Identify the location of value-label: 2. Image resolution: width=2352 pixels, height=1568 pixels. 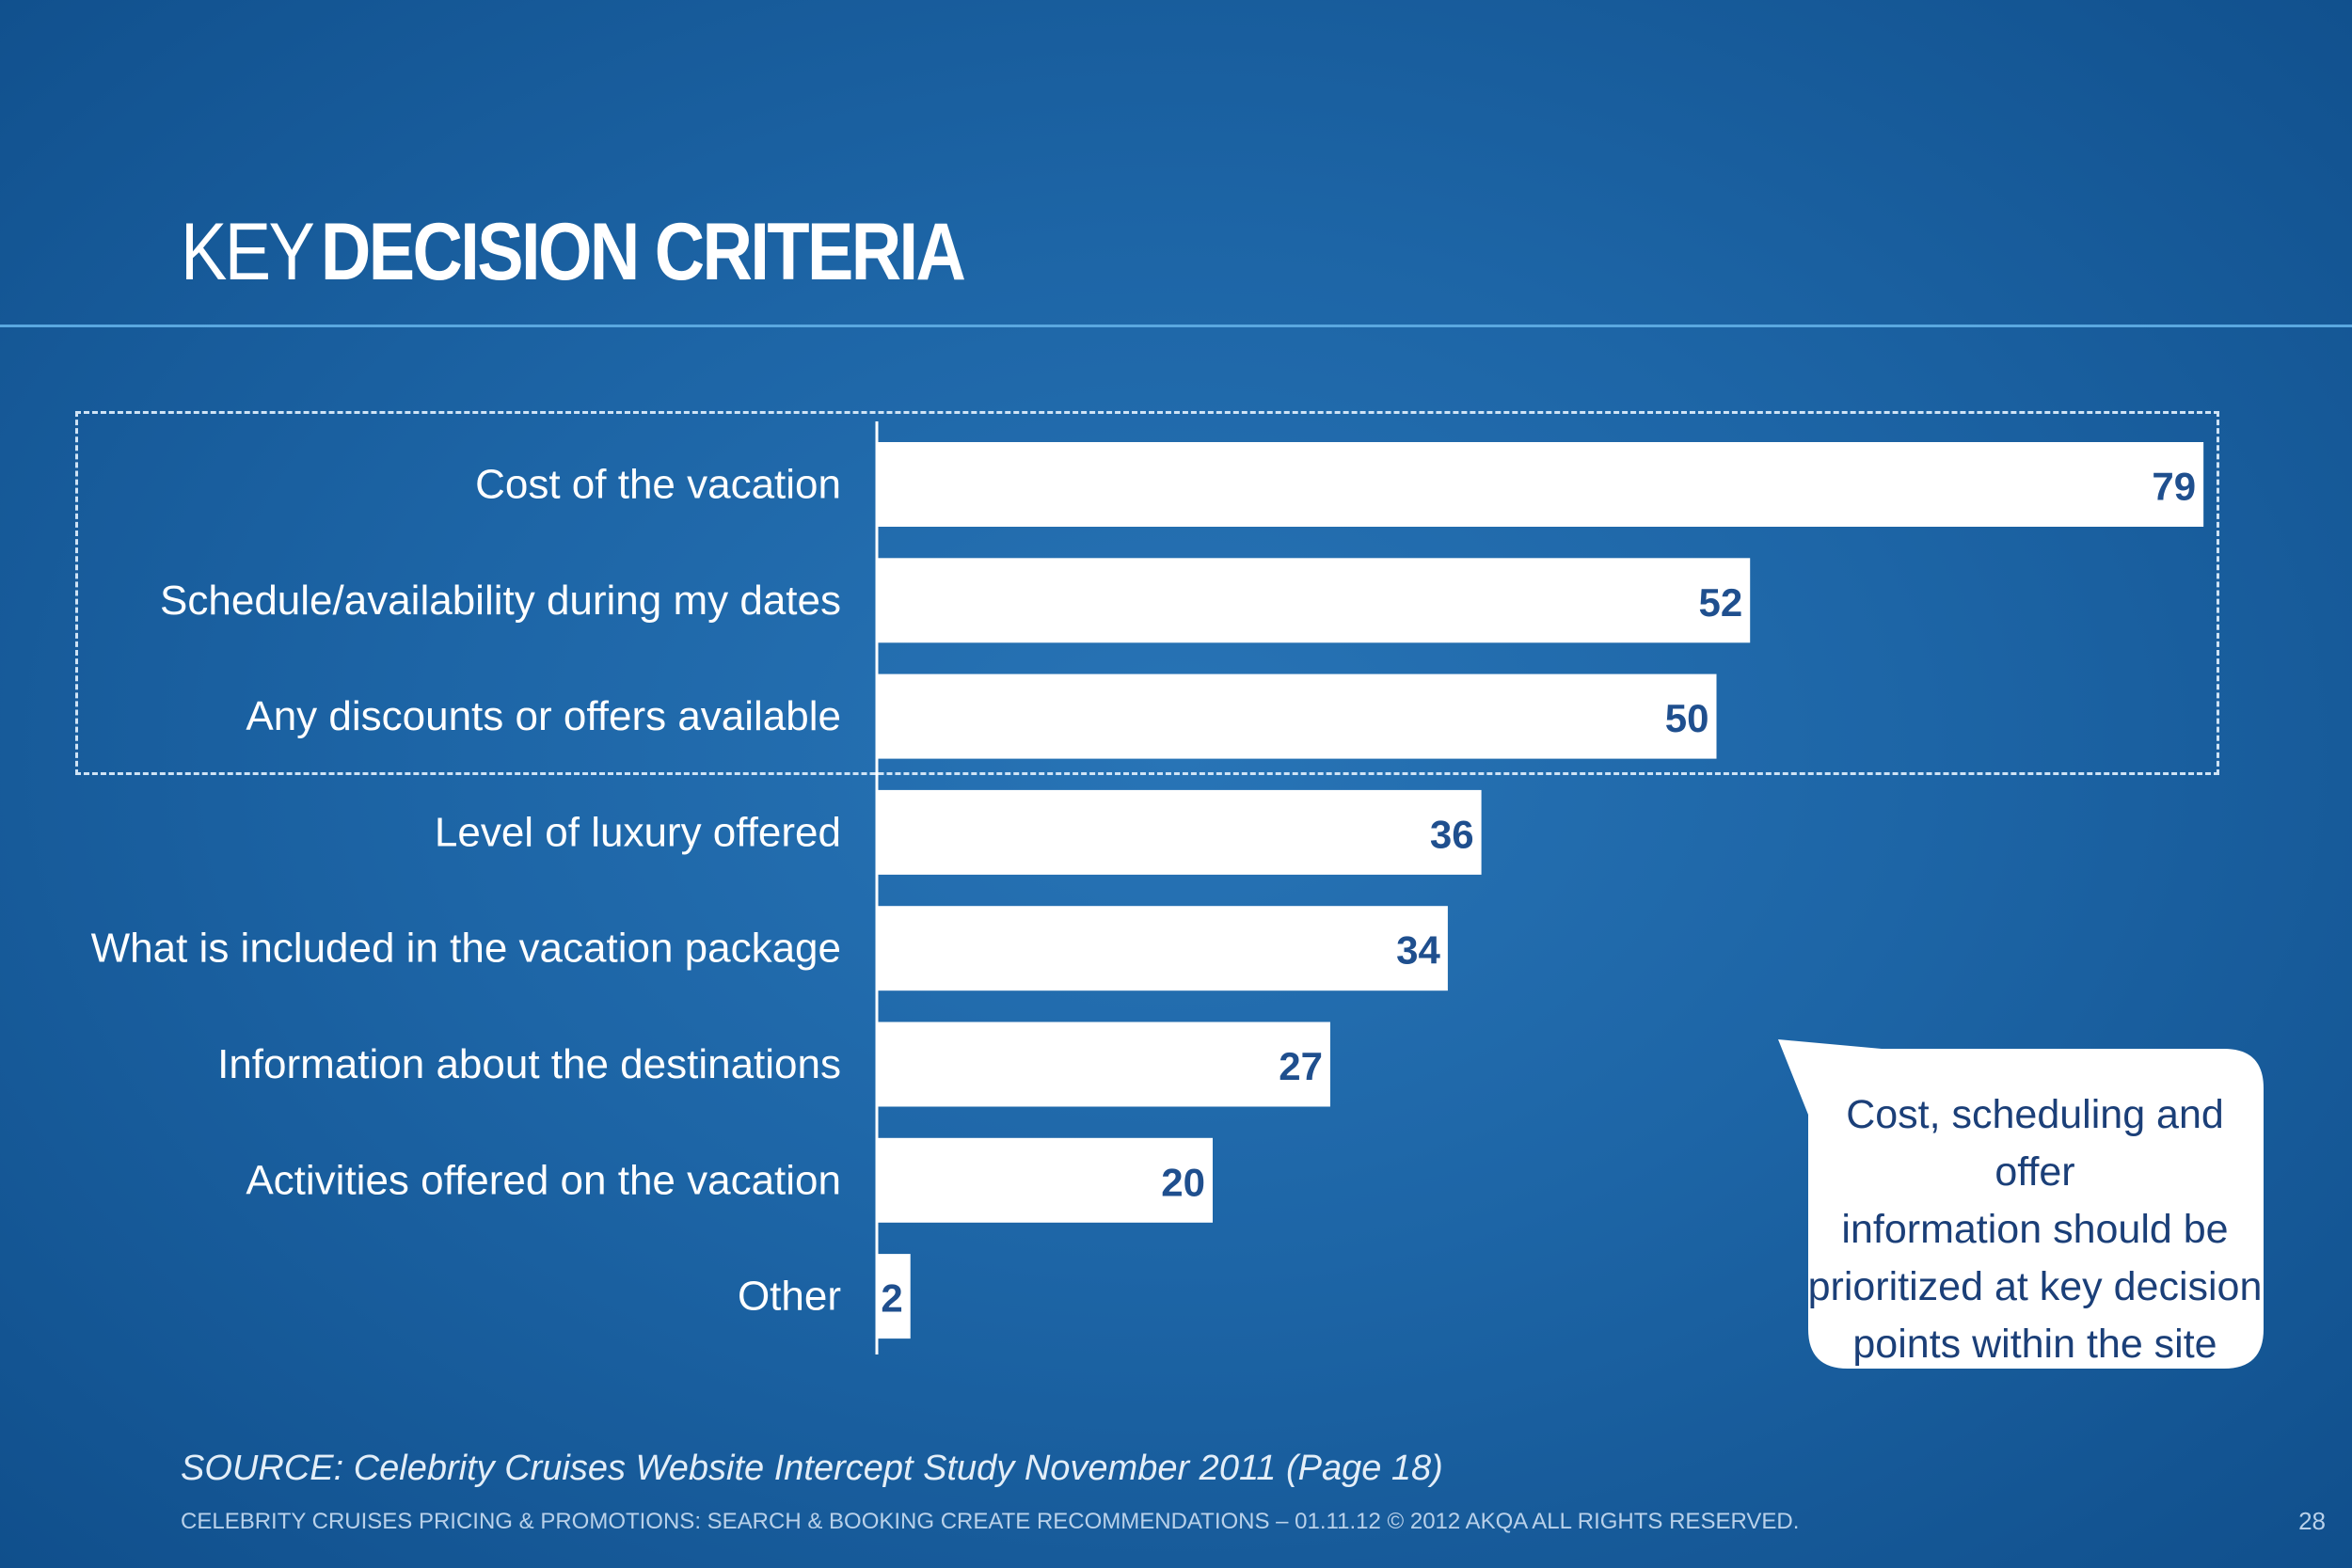
(891, 1298).